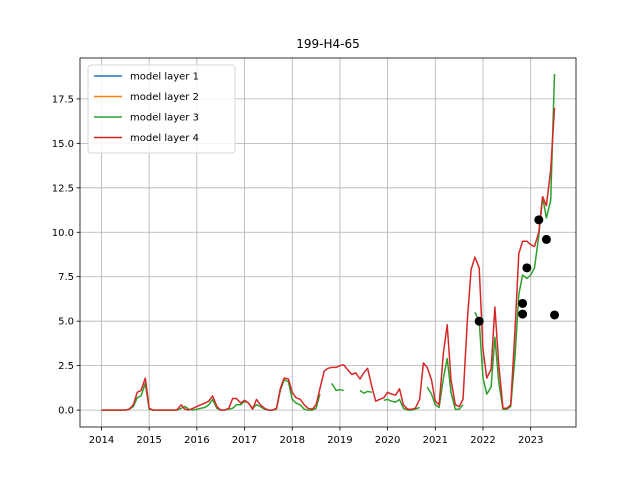  Describe the element at coordinates (63, 99) in the screenshot. I see `y-tick-label: 17.5` at that location.